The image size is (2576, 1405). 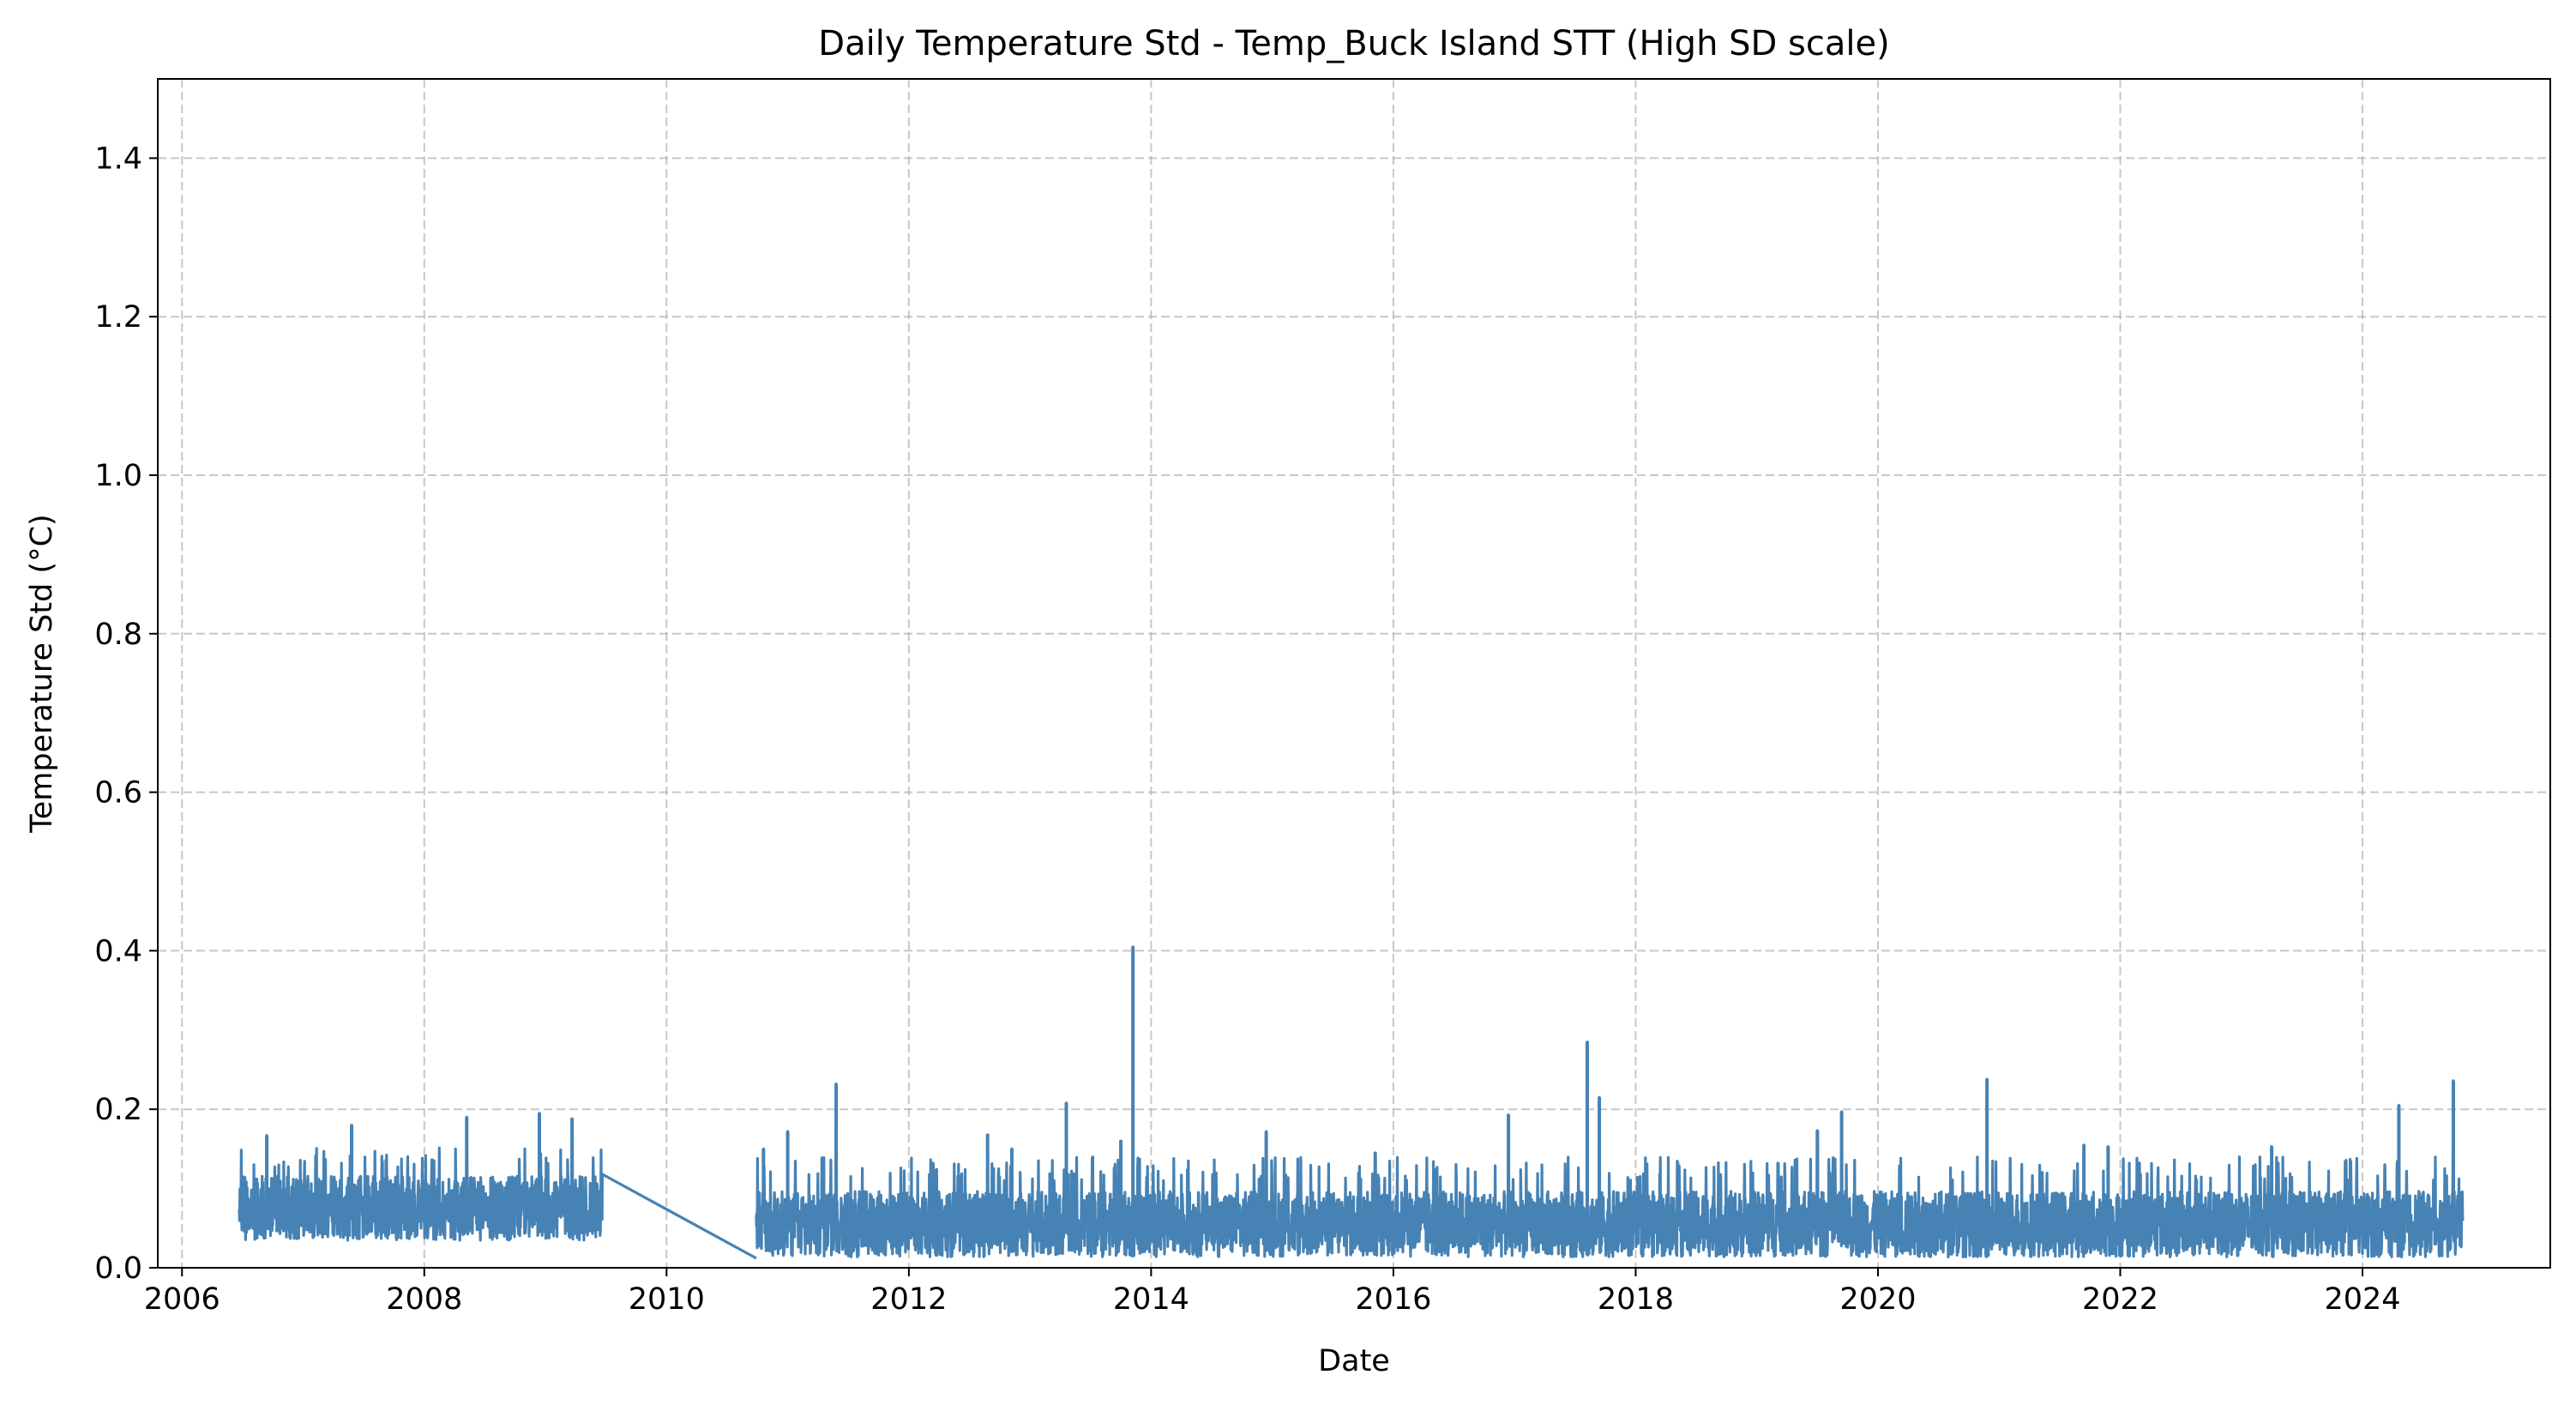 What do you see at coordinates (118, 317) in the screenshot?
I see `y-tick-label: 1.2` at bounding box center [118, 317].